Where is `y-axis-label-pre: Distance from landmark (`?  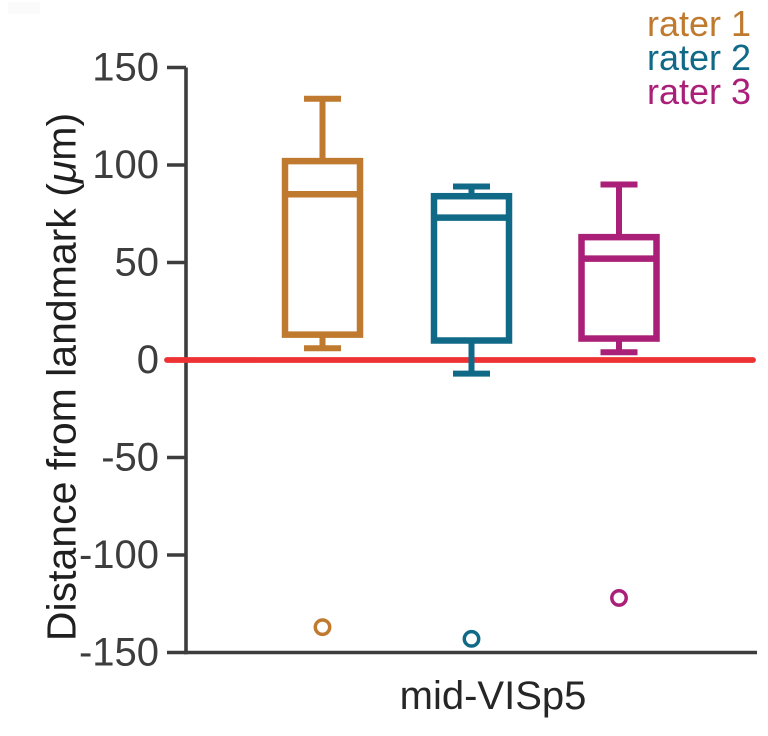
y-axis-label-pre: Distance from landmark ( is located at coordinates (61, 412).